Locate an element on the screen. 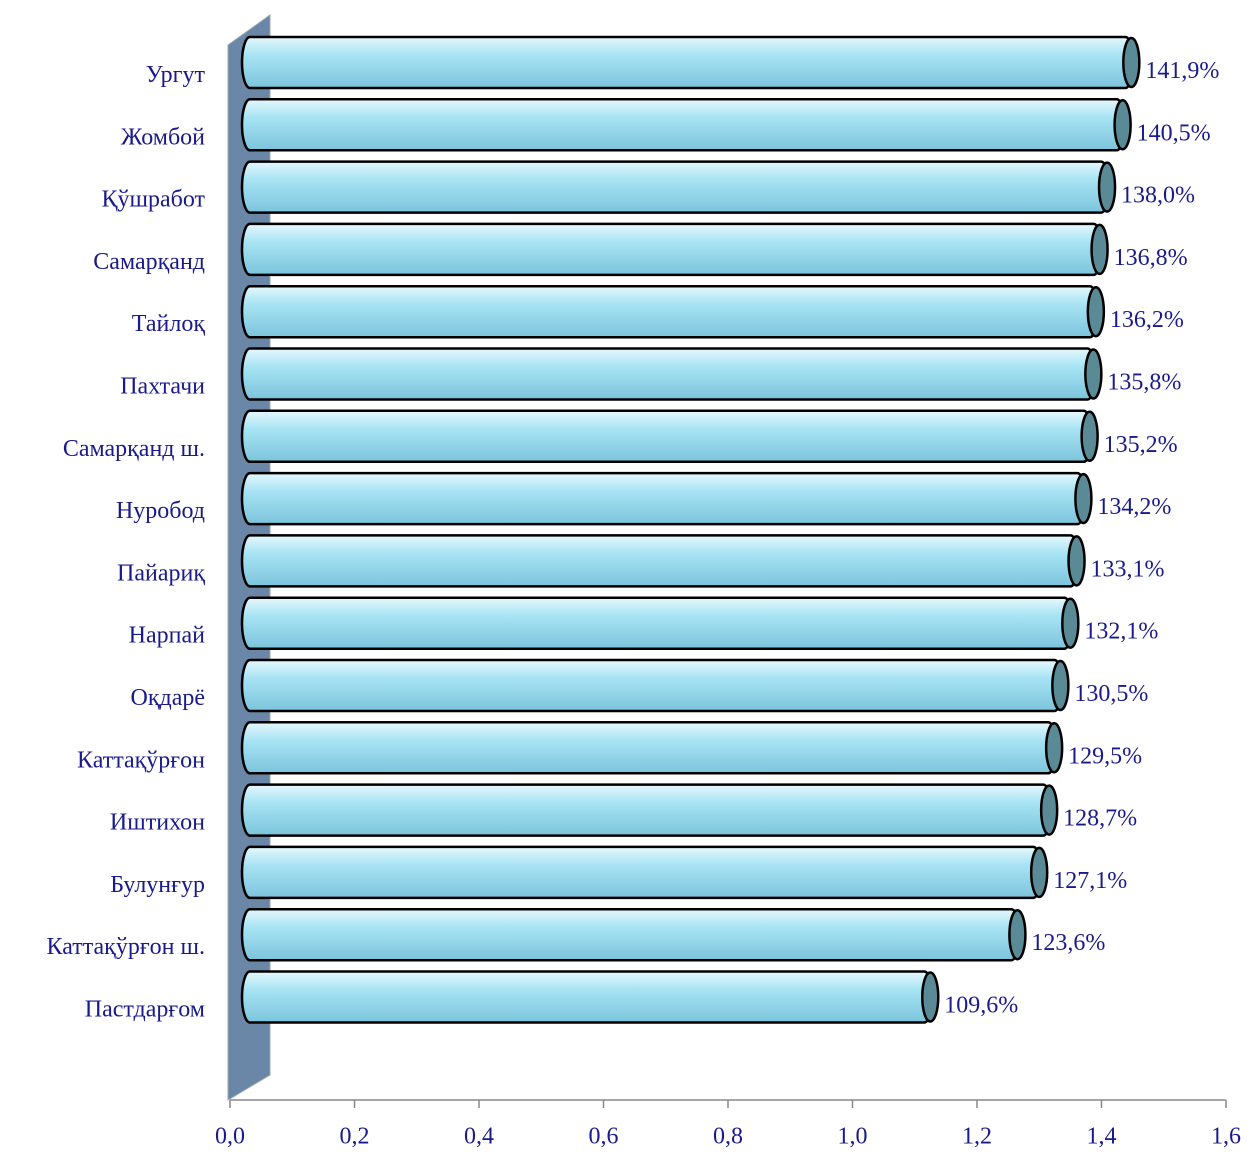  value-label: 136,2% is located at coordinates (1147, 320).